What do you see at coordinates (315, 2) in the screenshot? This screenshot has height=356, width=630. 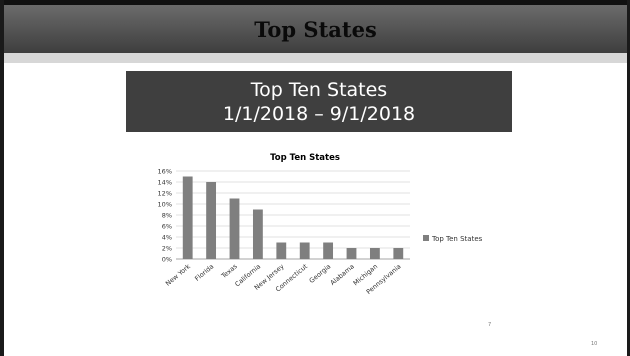 I see `slide-frame-top` at bounding box center [315, 2].